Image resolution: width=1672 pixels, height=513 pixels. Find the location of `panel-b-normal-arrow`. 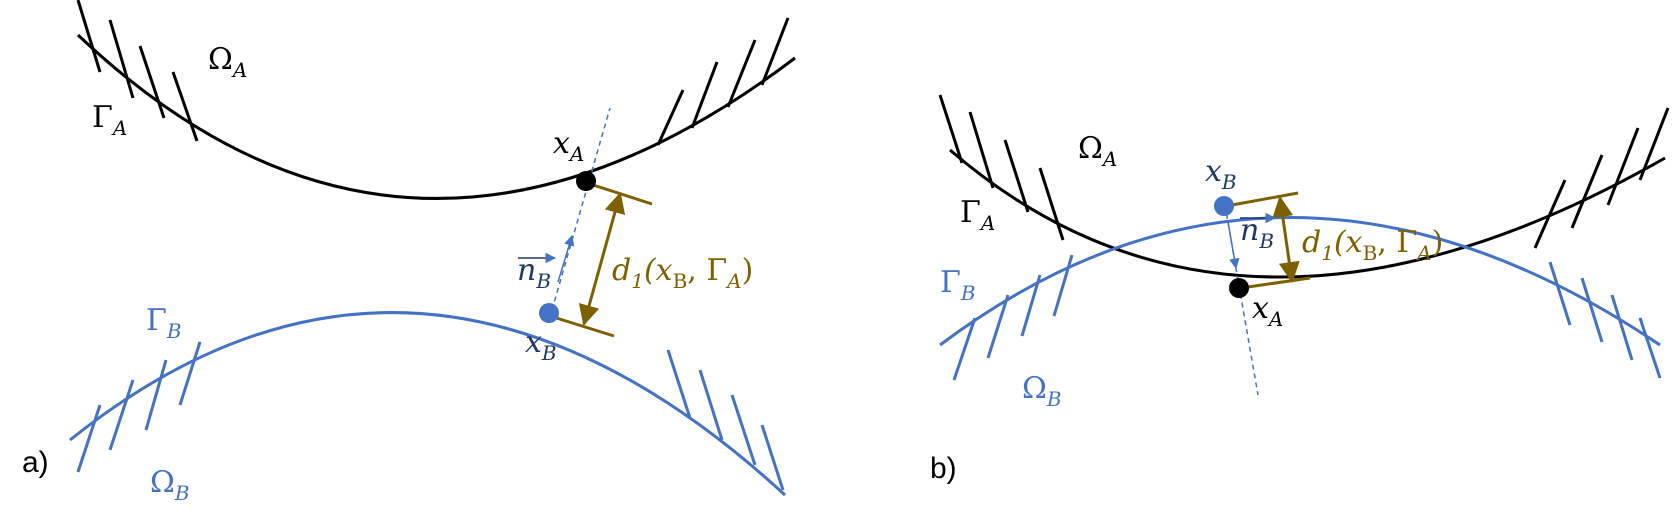

panel-b-normal-arrow is located at coordinates (1233, 245).